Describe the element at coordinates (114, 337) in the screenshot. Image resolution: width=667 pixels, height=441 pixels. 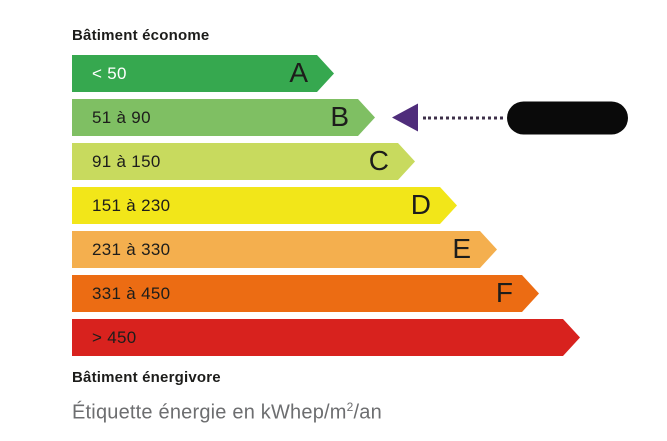
I see `bar-range-label: > 450` at that location.